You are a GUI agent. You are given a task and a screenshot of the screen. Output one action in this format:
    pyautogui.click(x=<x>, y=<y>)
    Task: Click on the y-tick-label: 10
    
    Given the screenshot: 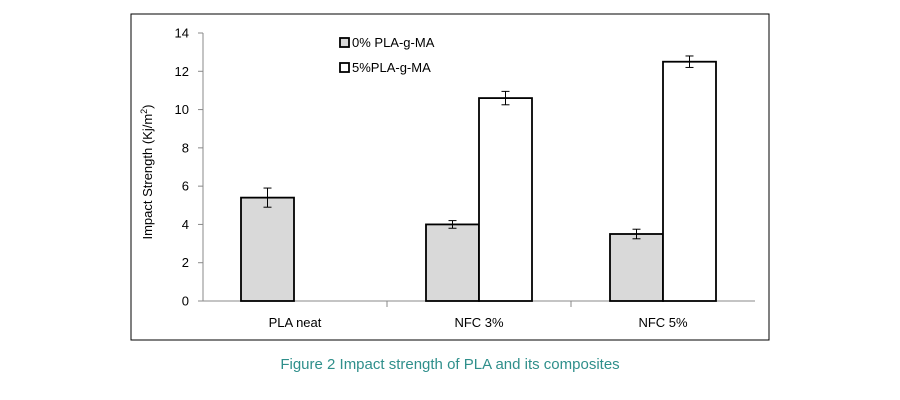 What is the action you would take?
    pyautogui.click(x=182, y=109)
    